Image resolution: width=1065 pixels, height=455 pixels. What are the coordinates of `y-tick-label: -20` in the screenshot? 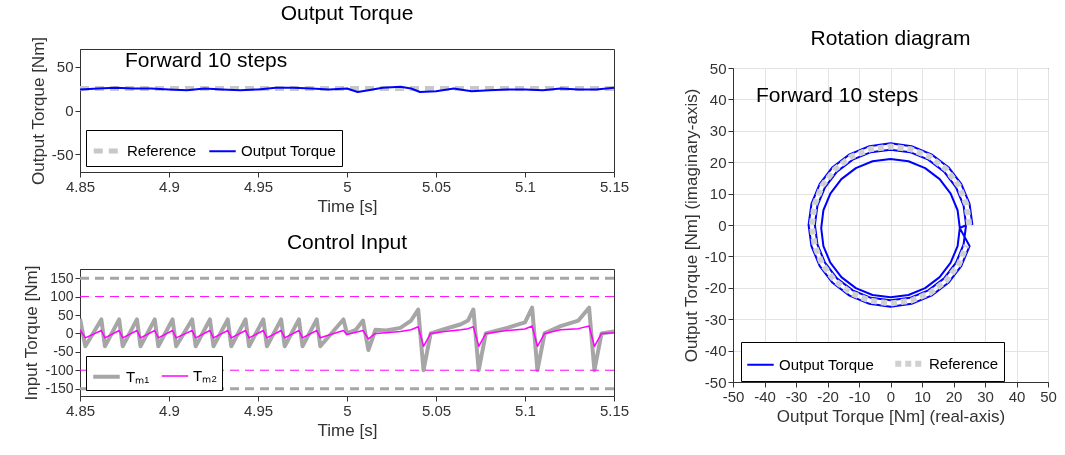 It's located at (715, 288).